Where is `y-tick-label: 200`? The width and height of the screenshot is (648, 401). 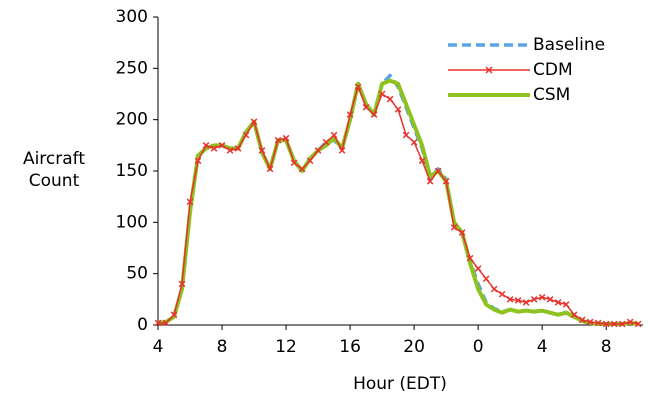 y-tick-label: 200 is located at coordinates (132, 120).